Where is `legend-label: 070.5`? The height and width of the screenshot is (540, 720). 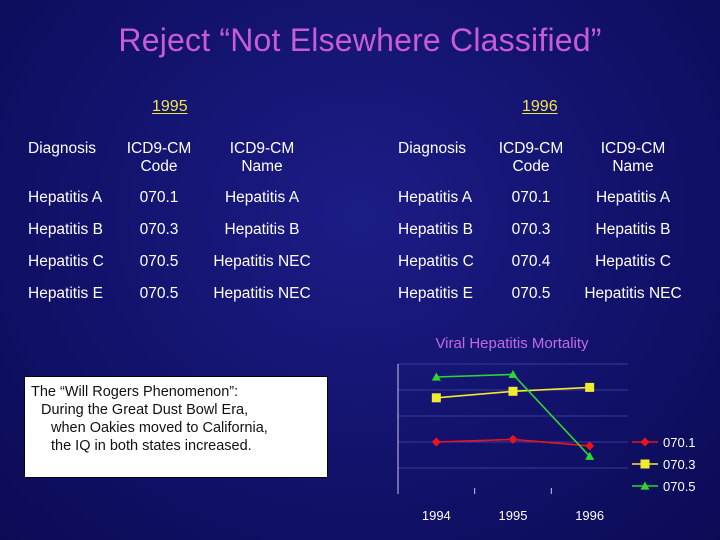
legend-label: 070.5 is located at coordinates (679, 486).